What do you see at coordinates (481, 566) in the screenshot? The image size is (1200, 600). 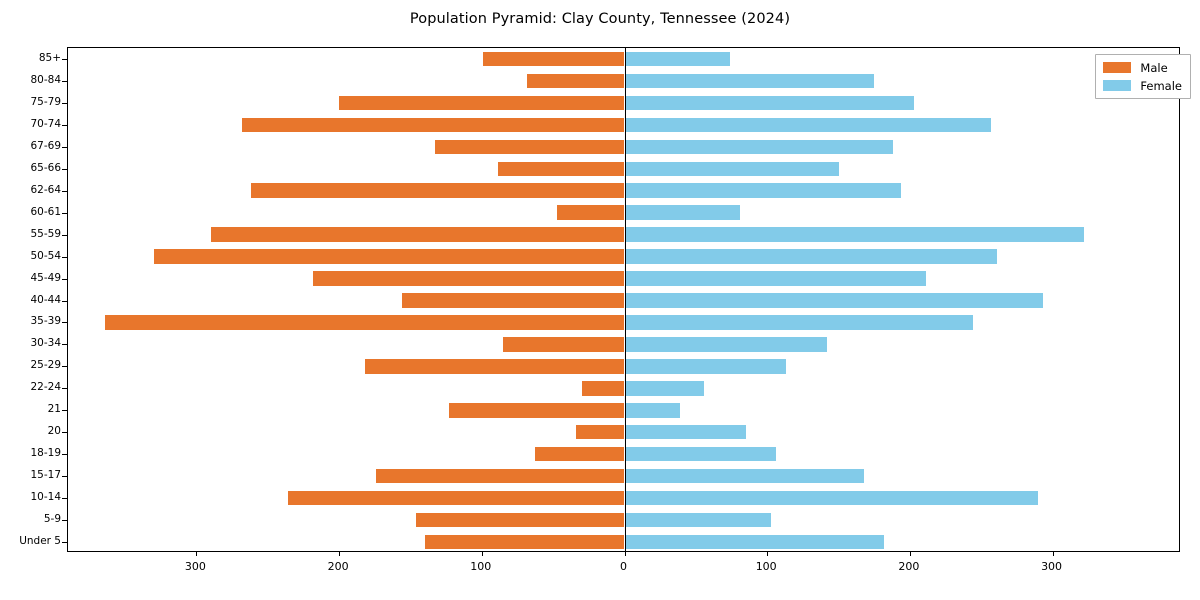 I see `x-axis-label: 100` at bounding box center [481, 566].